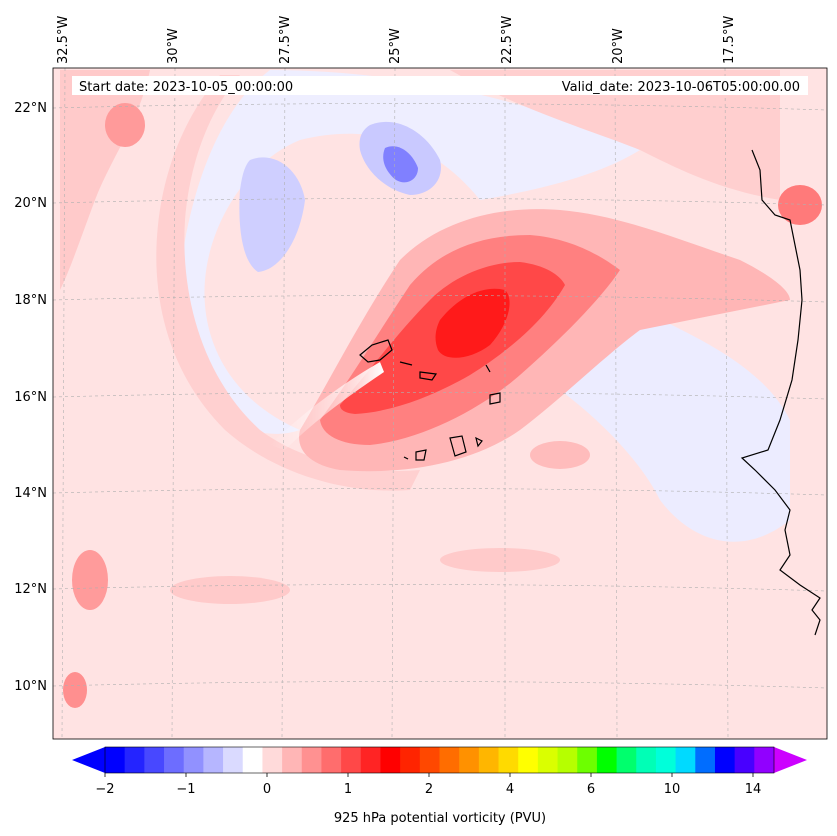 This screenshot has width=837, height=836. I want to click on lon-label: 17.5°W, so click(729, 40).